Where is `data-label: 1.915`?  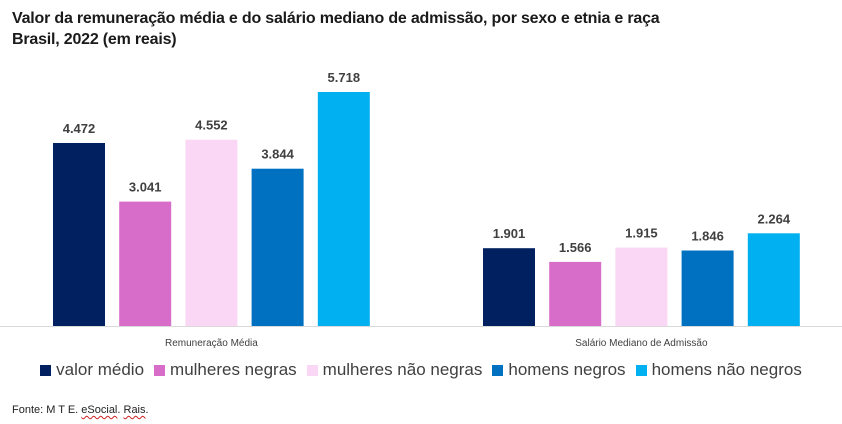 data-label: 1.915 is located at coordinates (641, 233).